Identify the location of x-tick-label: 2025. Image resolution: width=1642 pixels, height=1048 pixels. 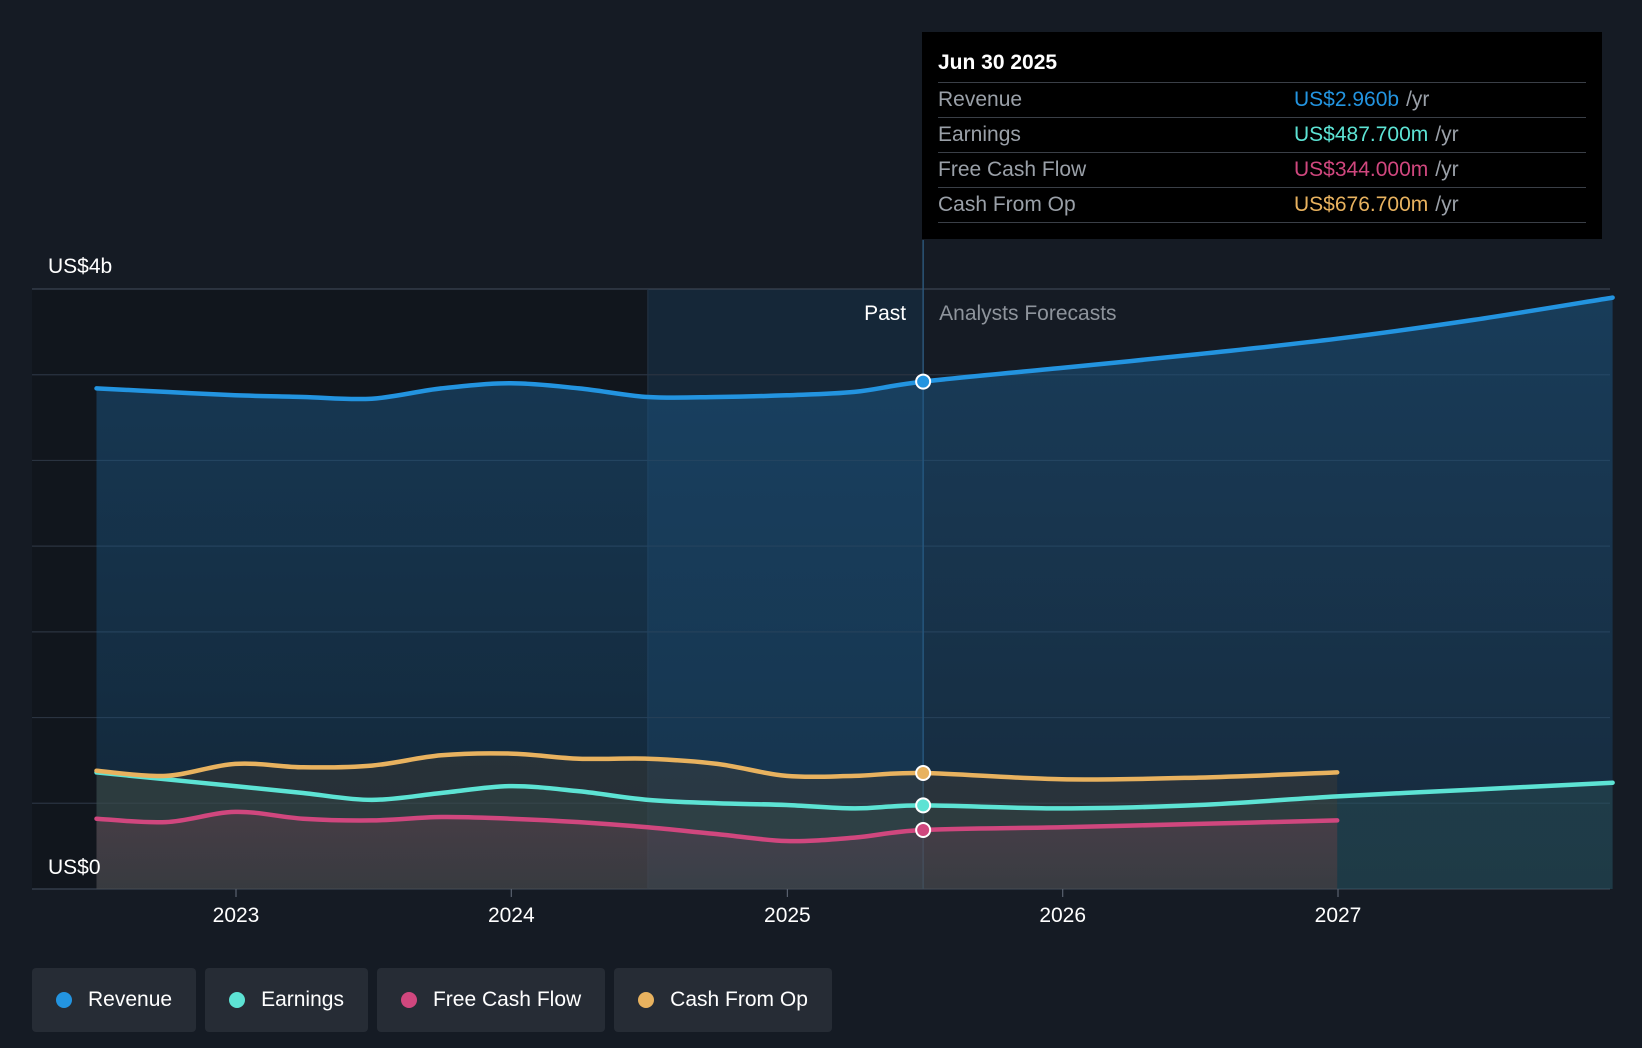
(787, 915).